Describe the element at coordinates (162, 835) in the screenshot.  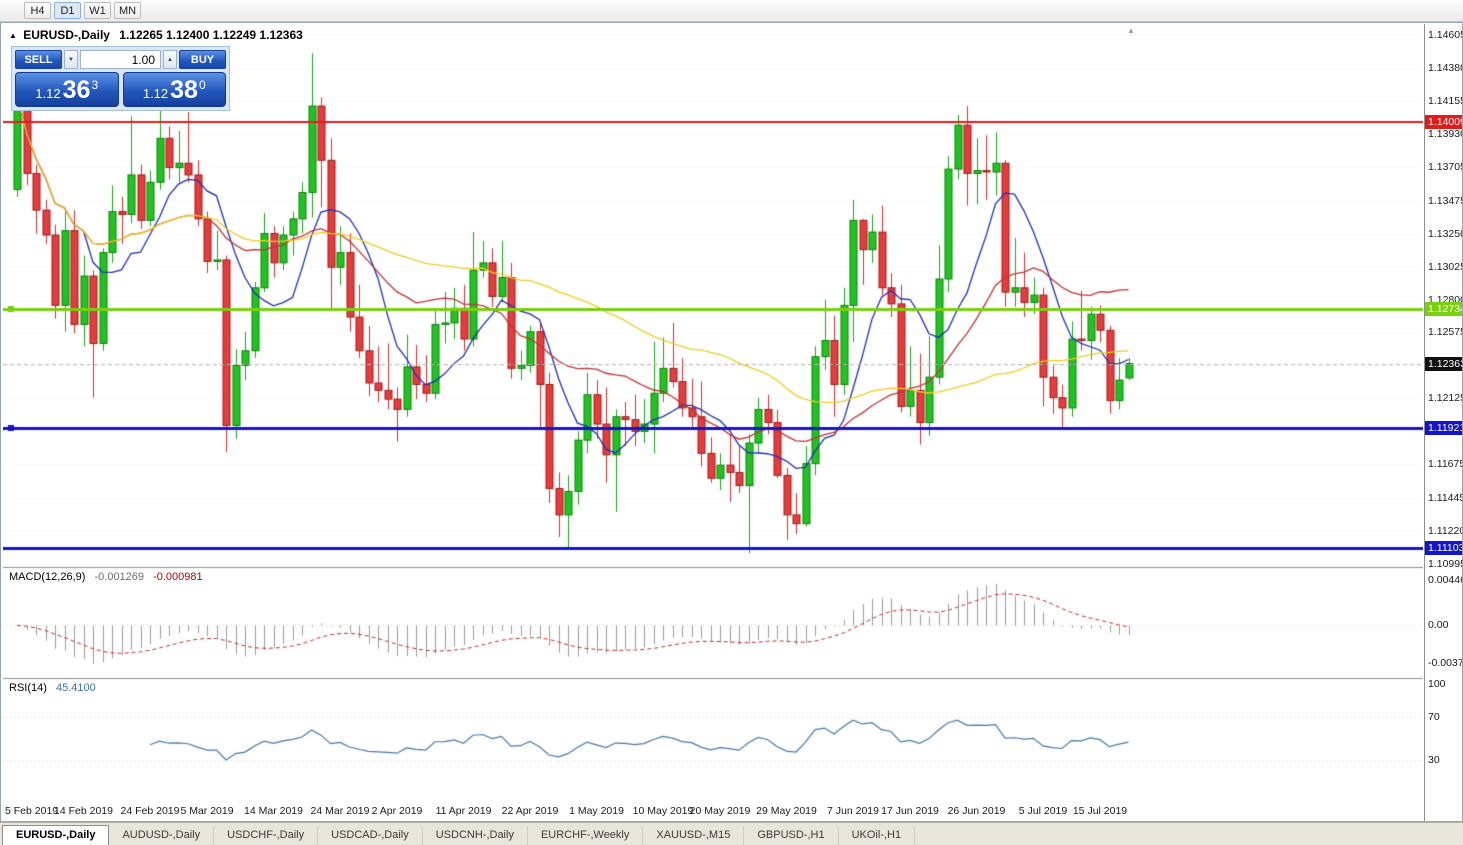
I see `chart-tab-audusd-daily: AUDUSD-,Daily` at that location.